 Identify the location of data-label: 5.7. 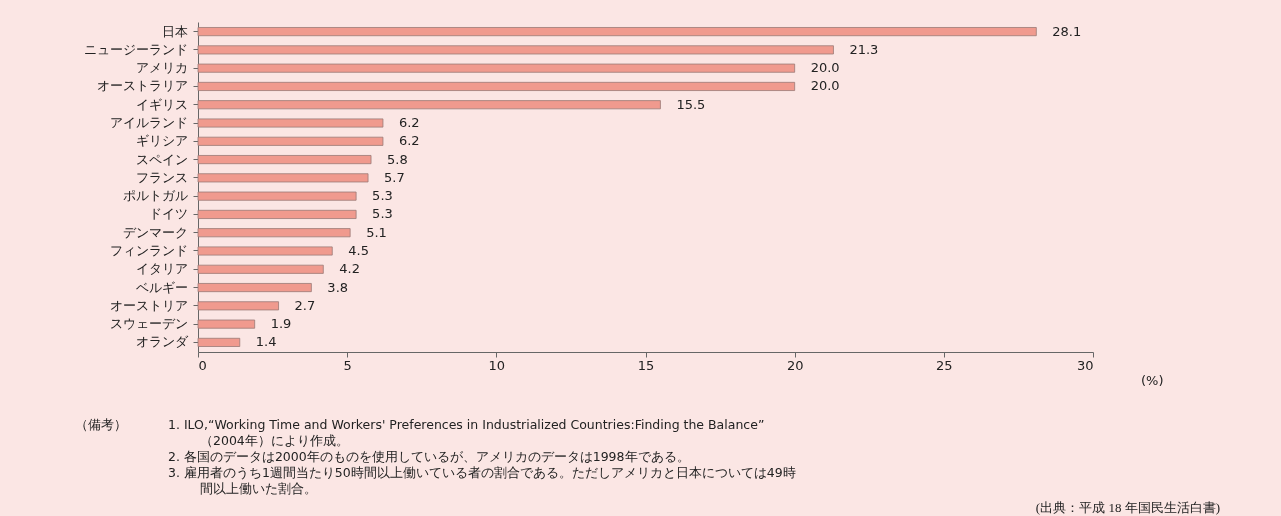
(394, 177).